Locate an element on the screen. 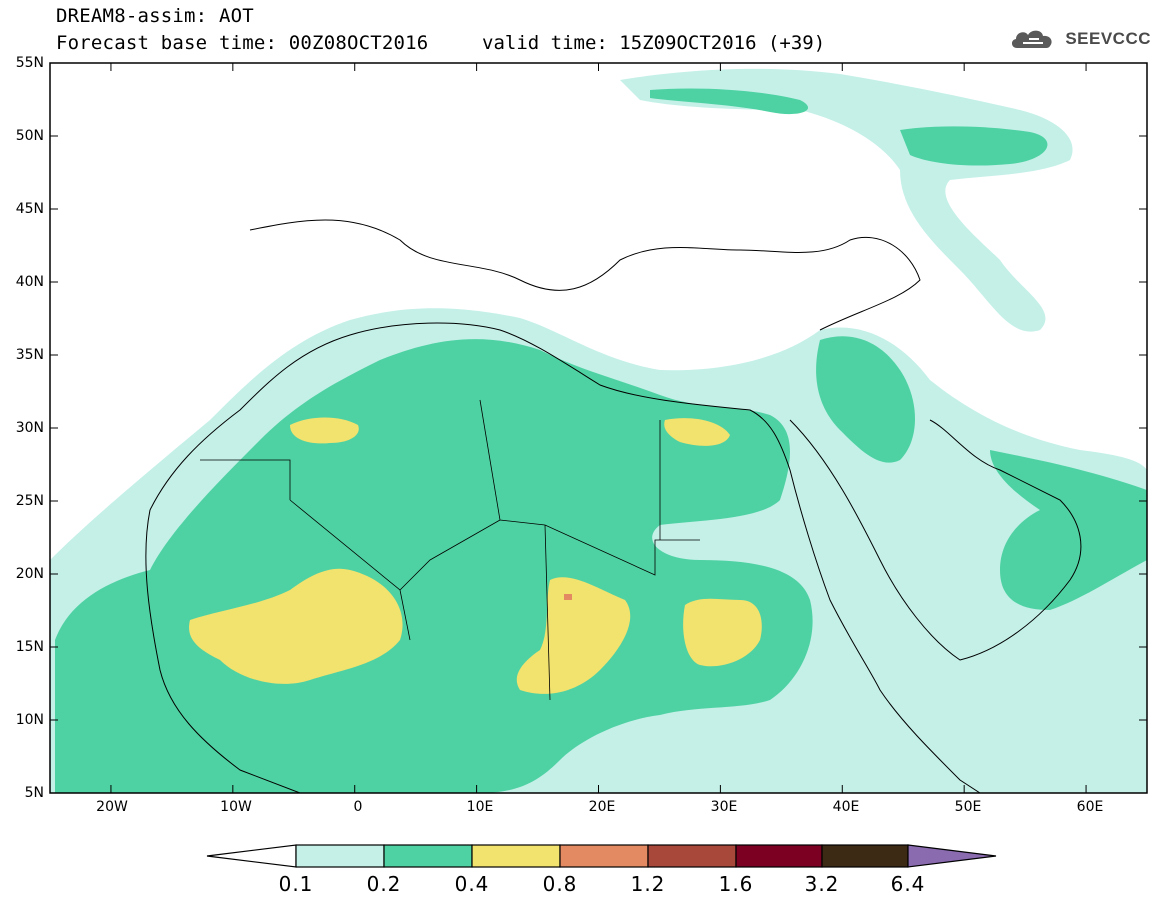 Image resolution: width=1165 pixels, height=905 pixels. colorbar-label: 6.4 is located at coordinates (908, 884).